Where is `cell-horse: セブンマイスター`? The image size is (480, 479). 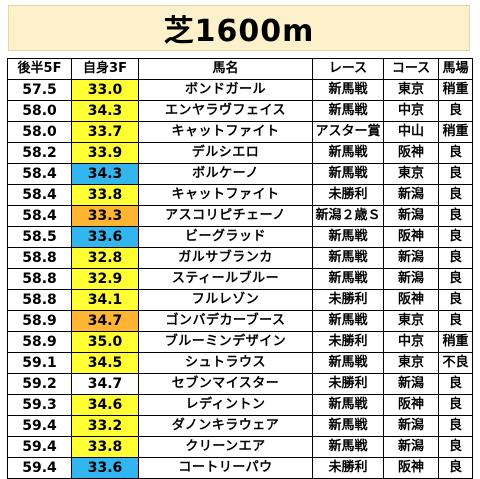 cell-horse: セブンマイスター is located at coordinates (225, 384).